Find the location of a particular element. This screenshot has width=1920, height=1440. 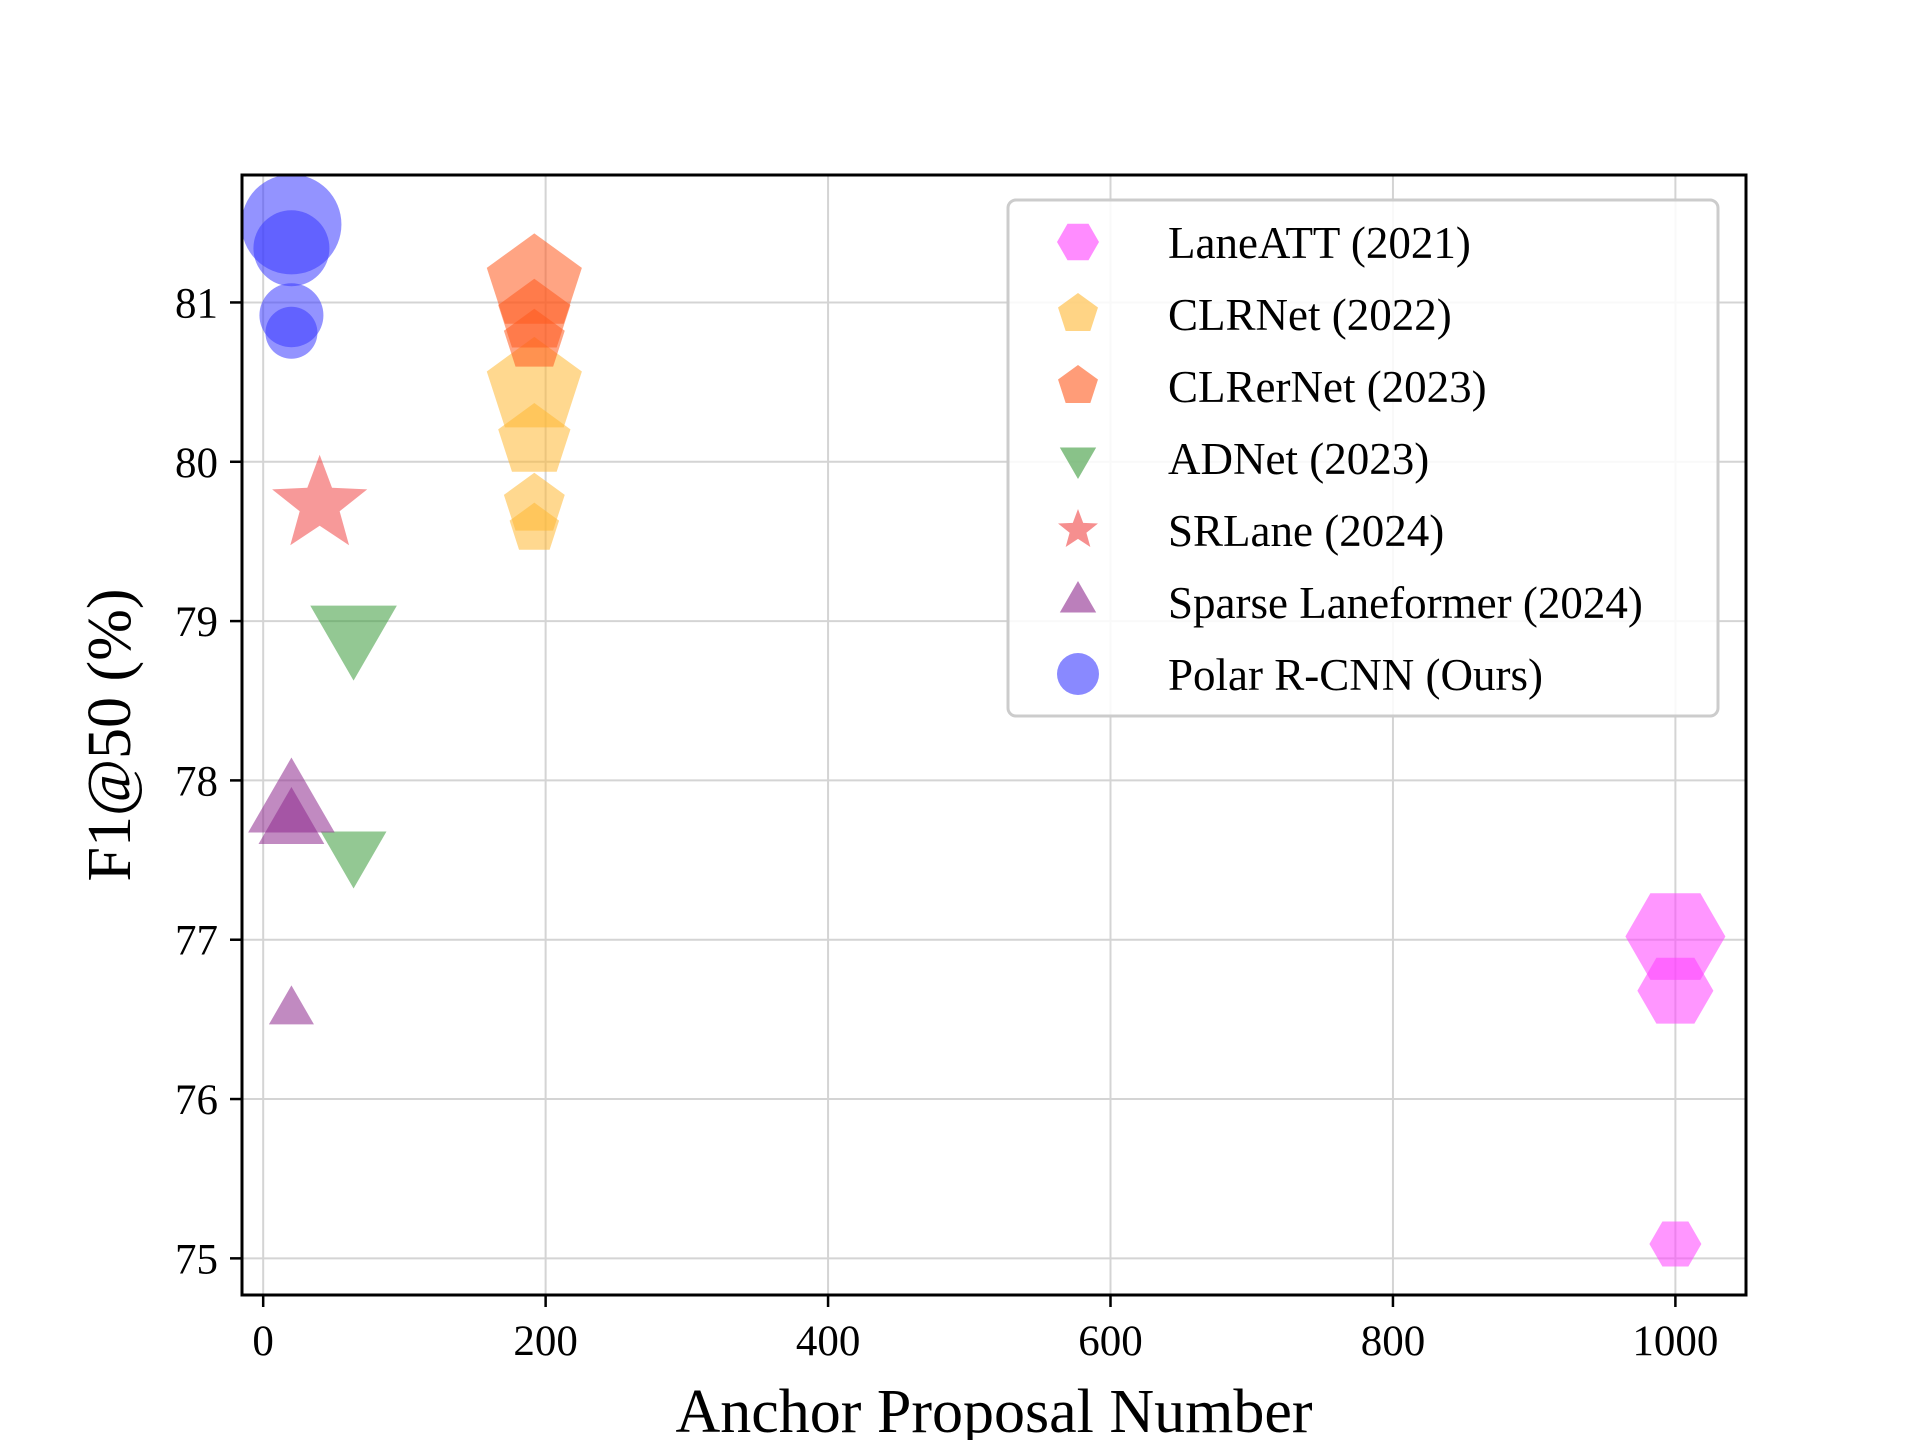

legend-label: Polar R-CNN (Ours) is located at coordinates (1355, 675).